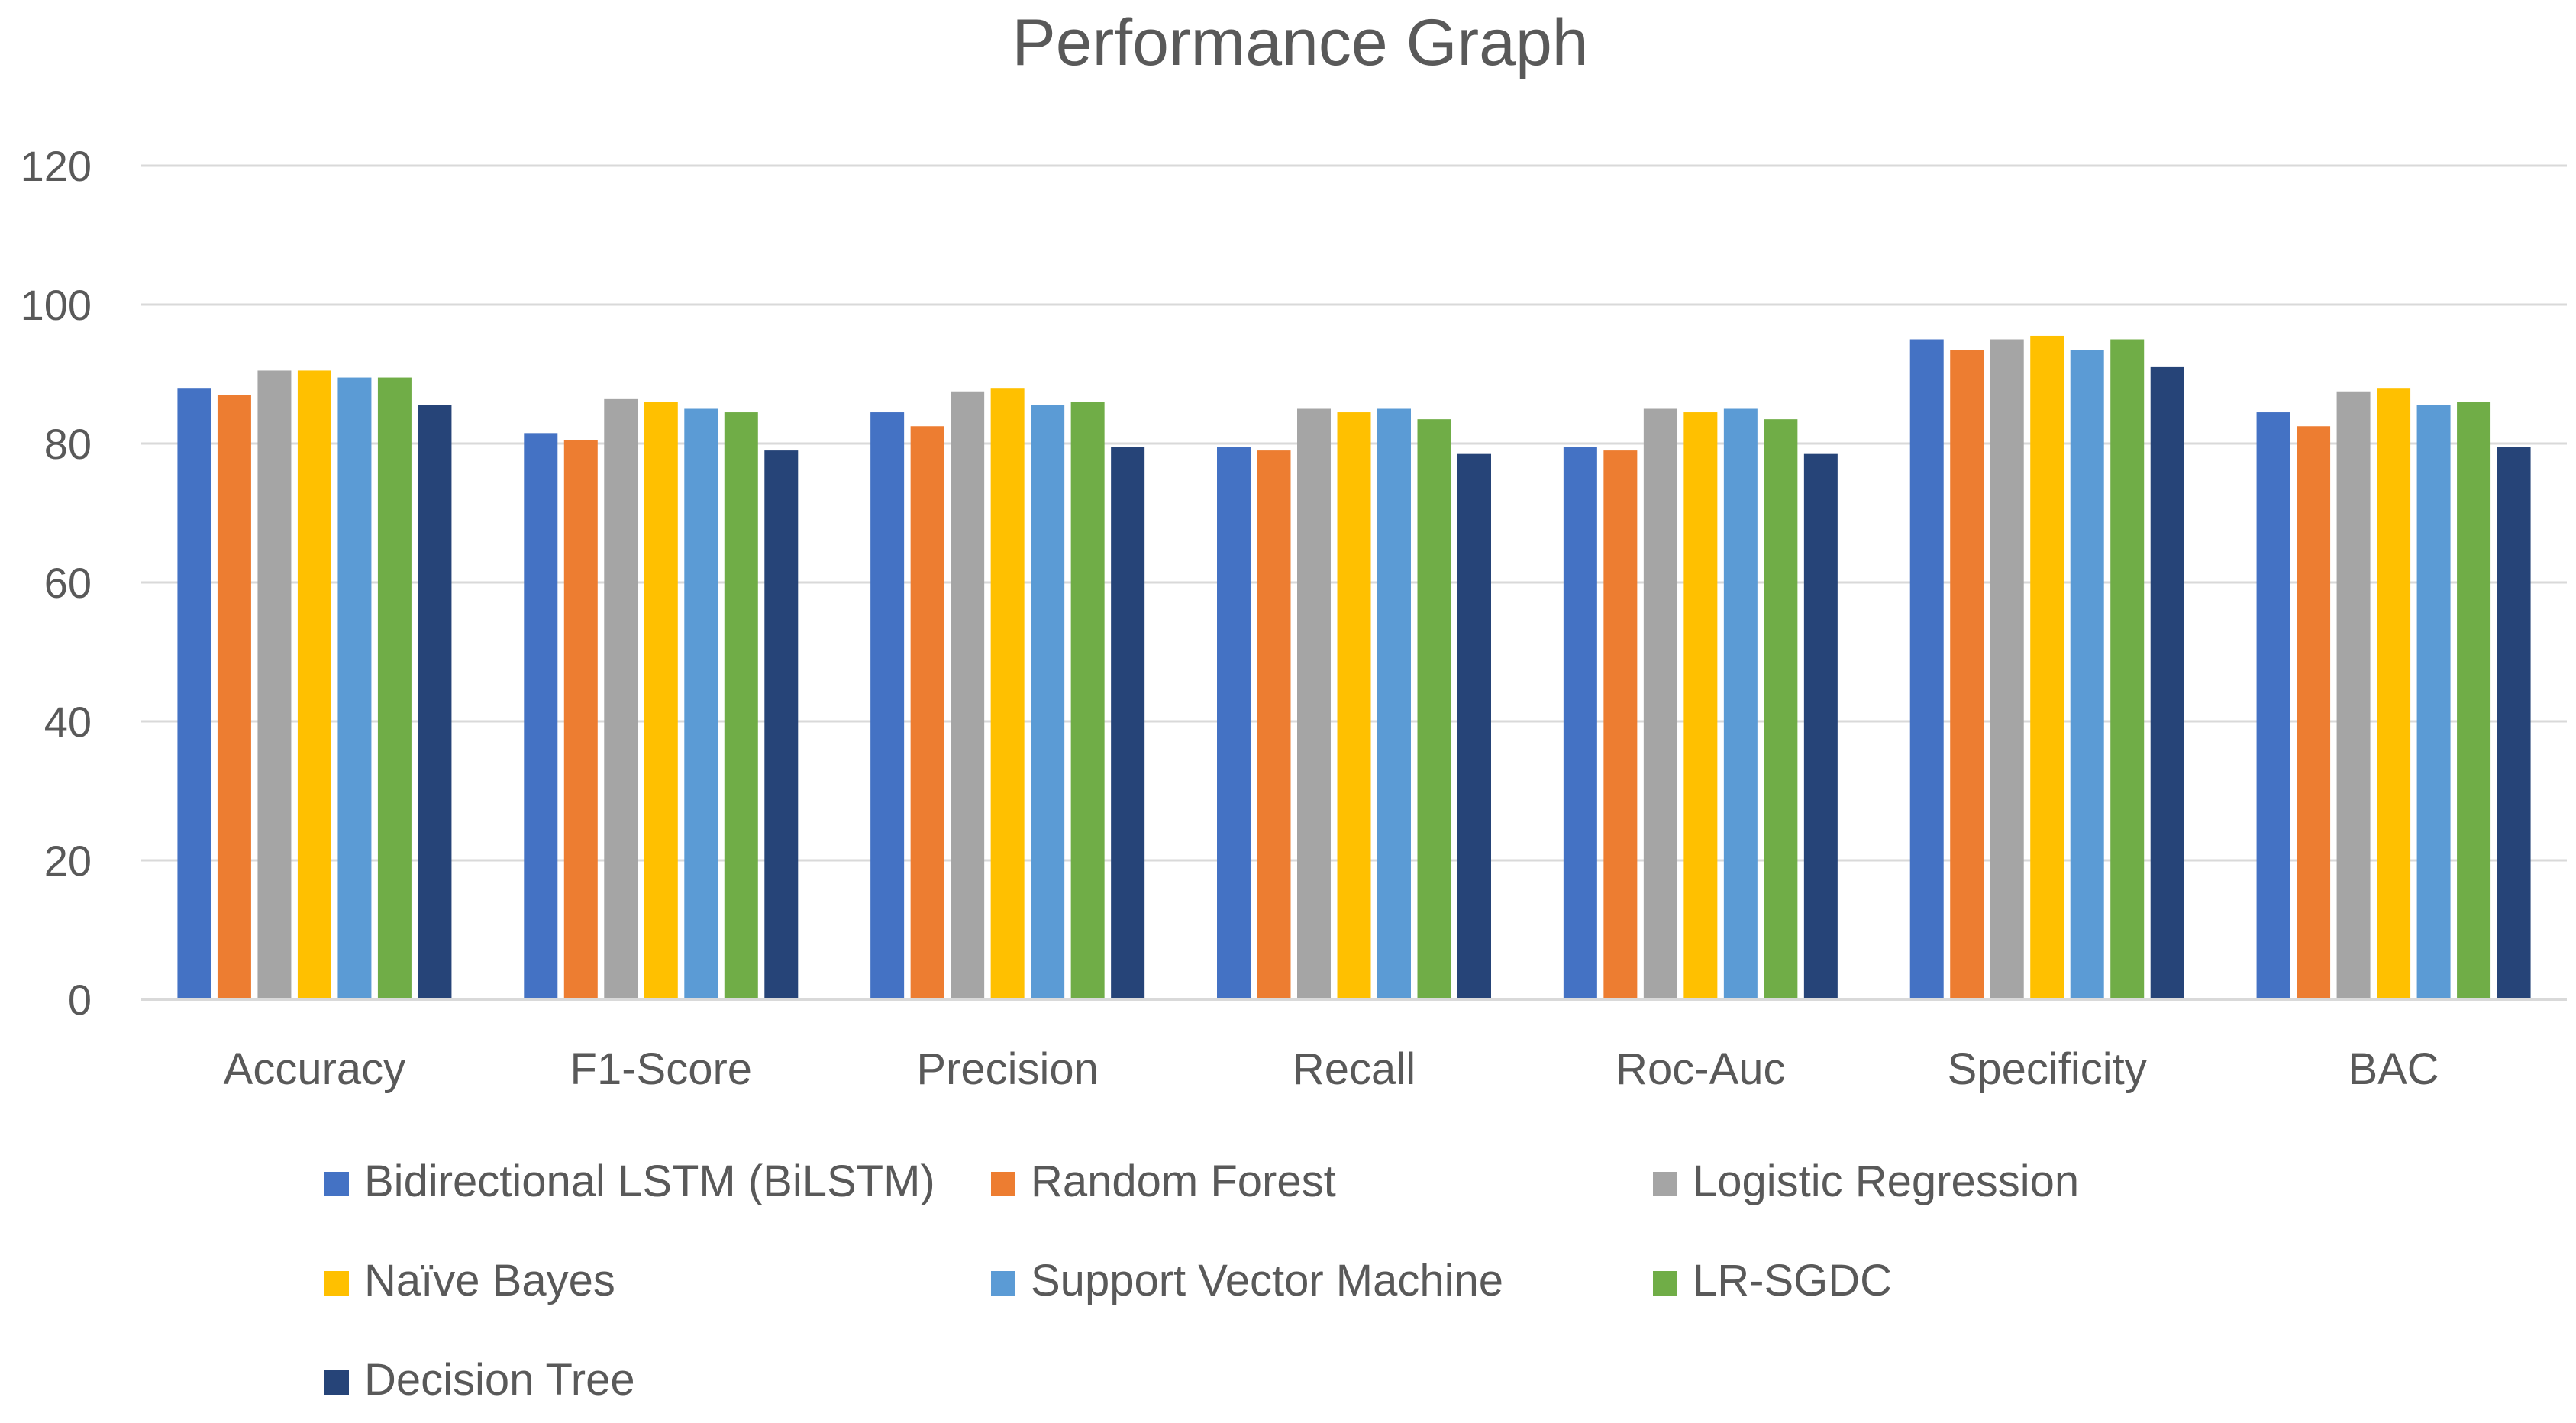 Image resolution: width=2576 pixels, height=1423 pixels. Describe the element at coordinates (499, 1380) in the screenshot. I see `legend-label: Decision Tree` at that location.